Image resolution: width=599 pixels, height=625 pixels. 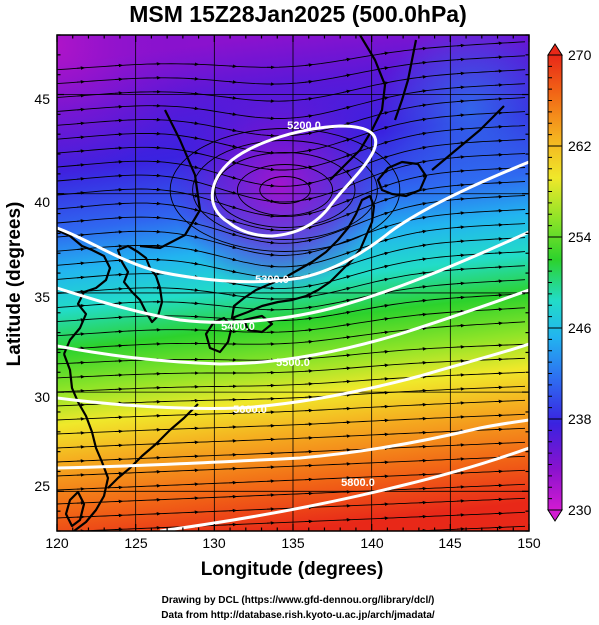 I want to click on contour-label-5300: 5300.0, so click(x=272, y=280).